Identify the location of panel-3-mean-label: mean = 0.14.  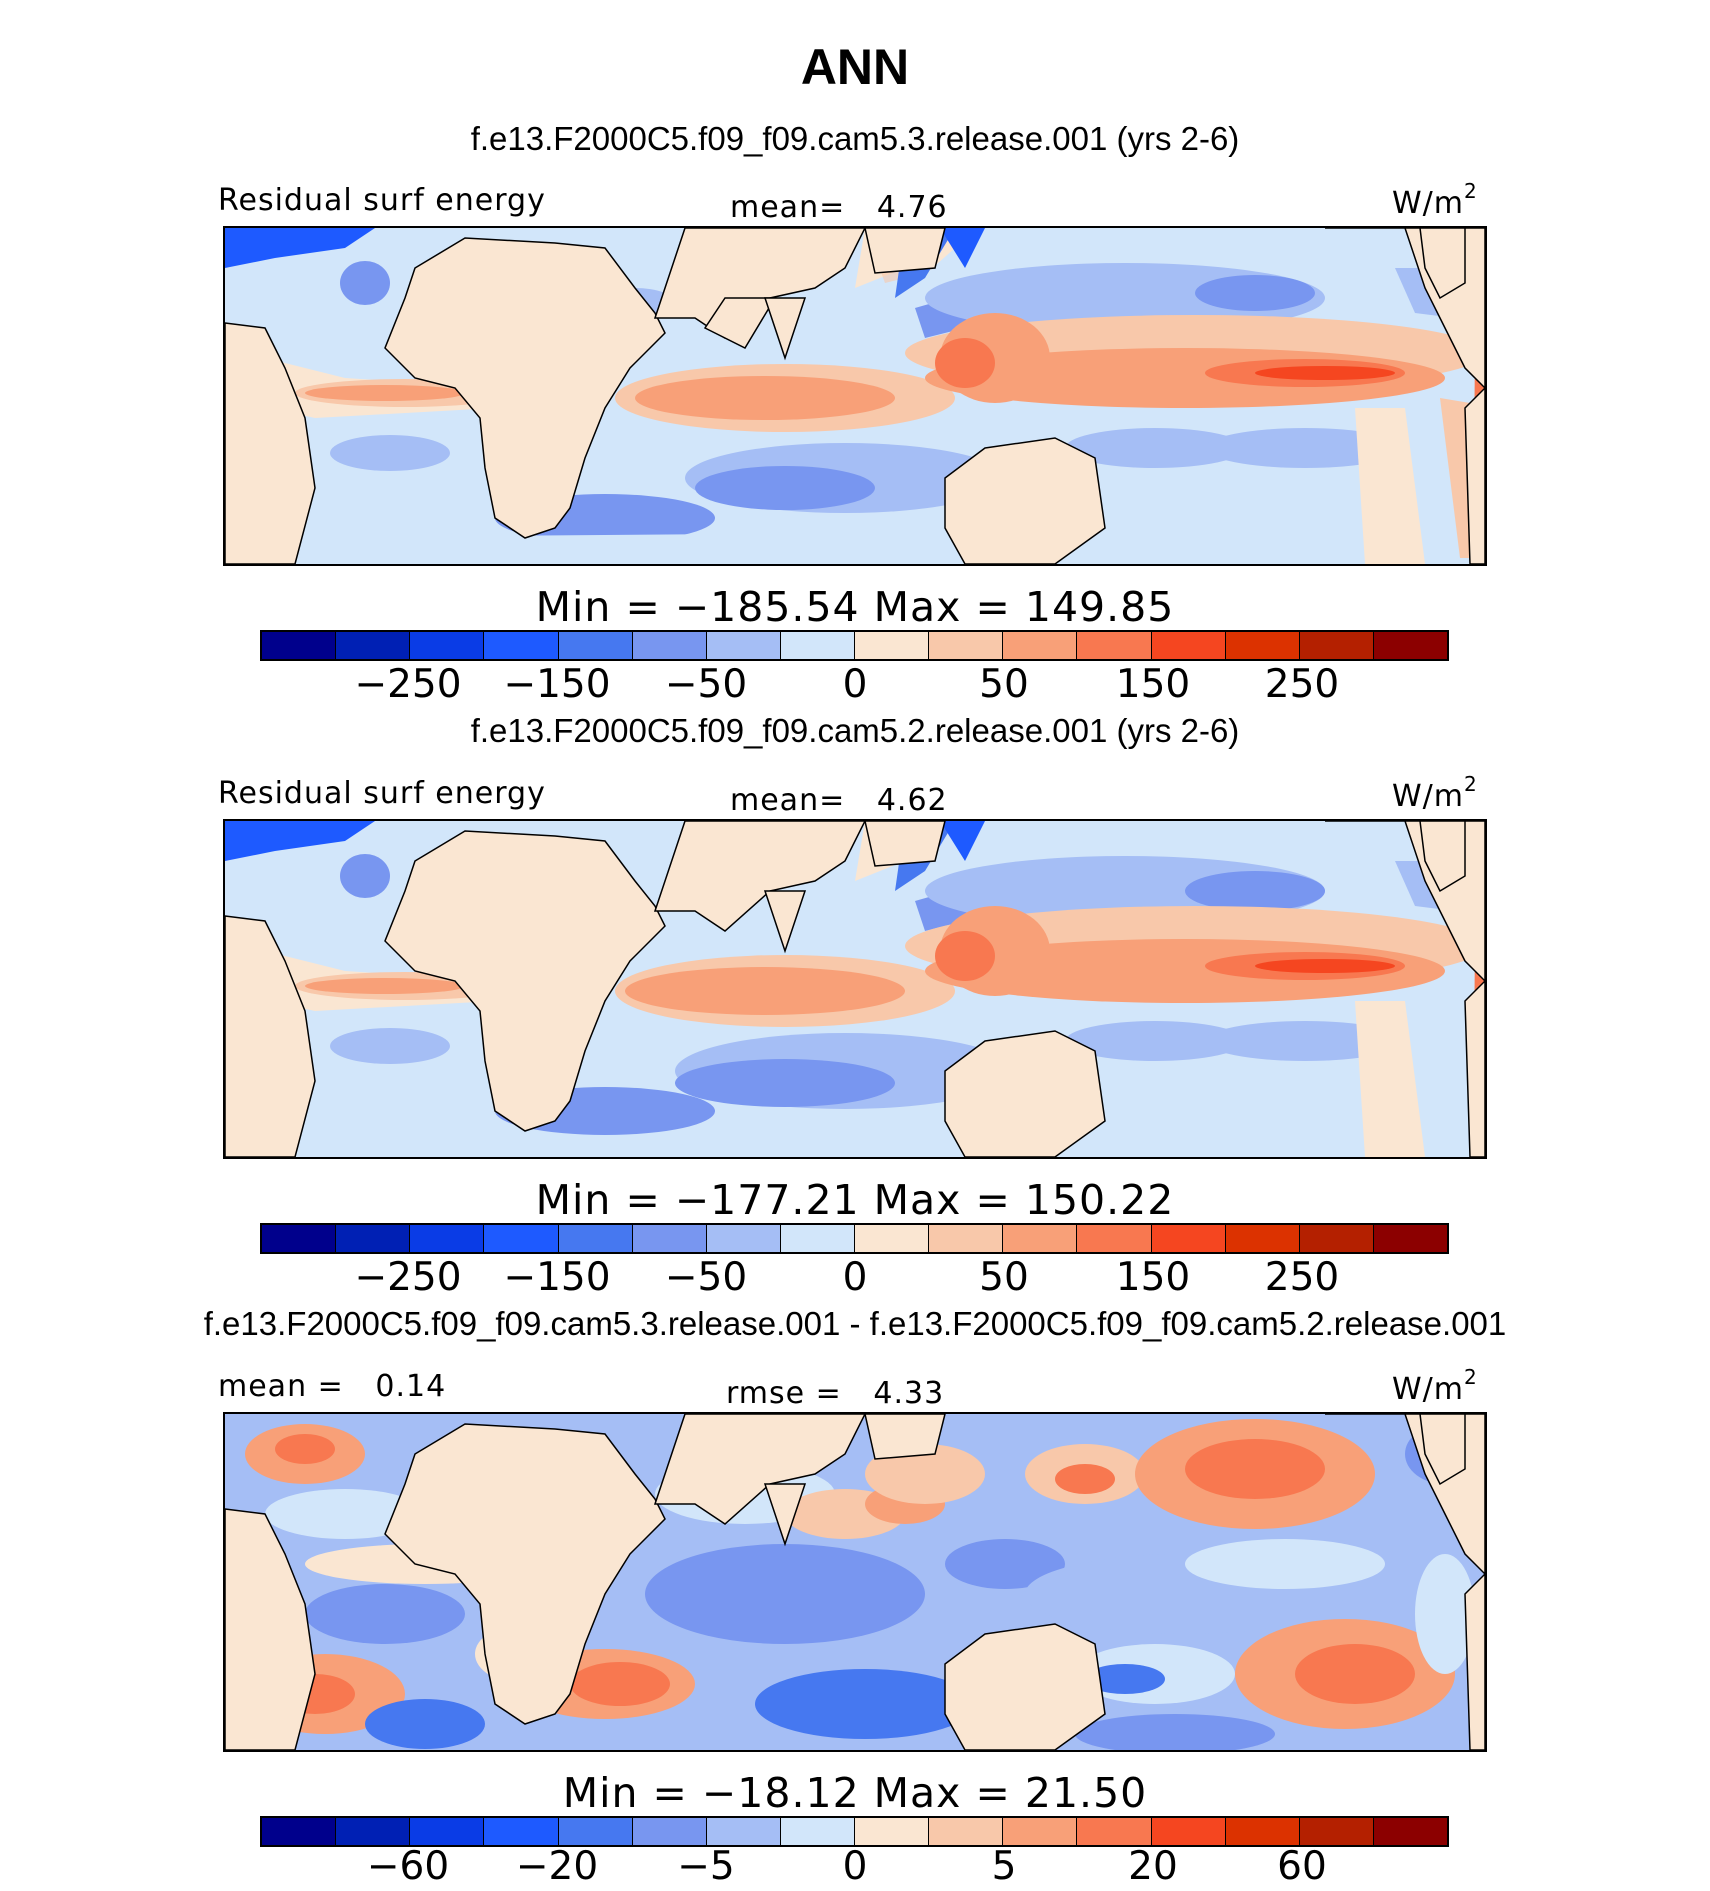
(332, 1386).